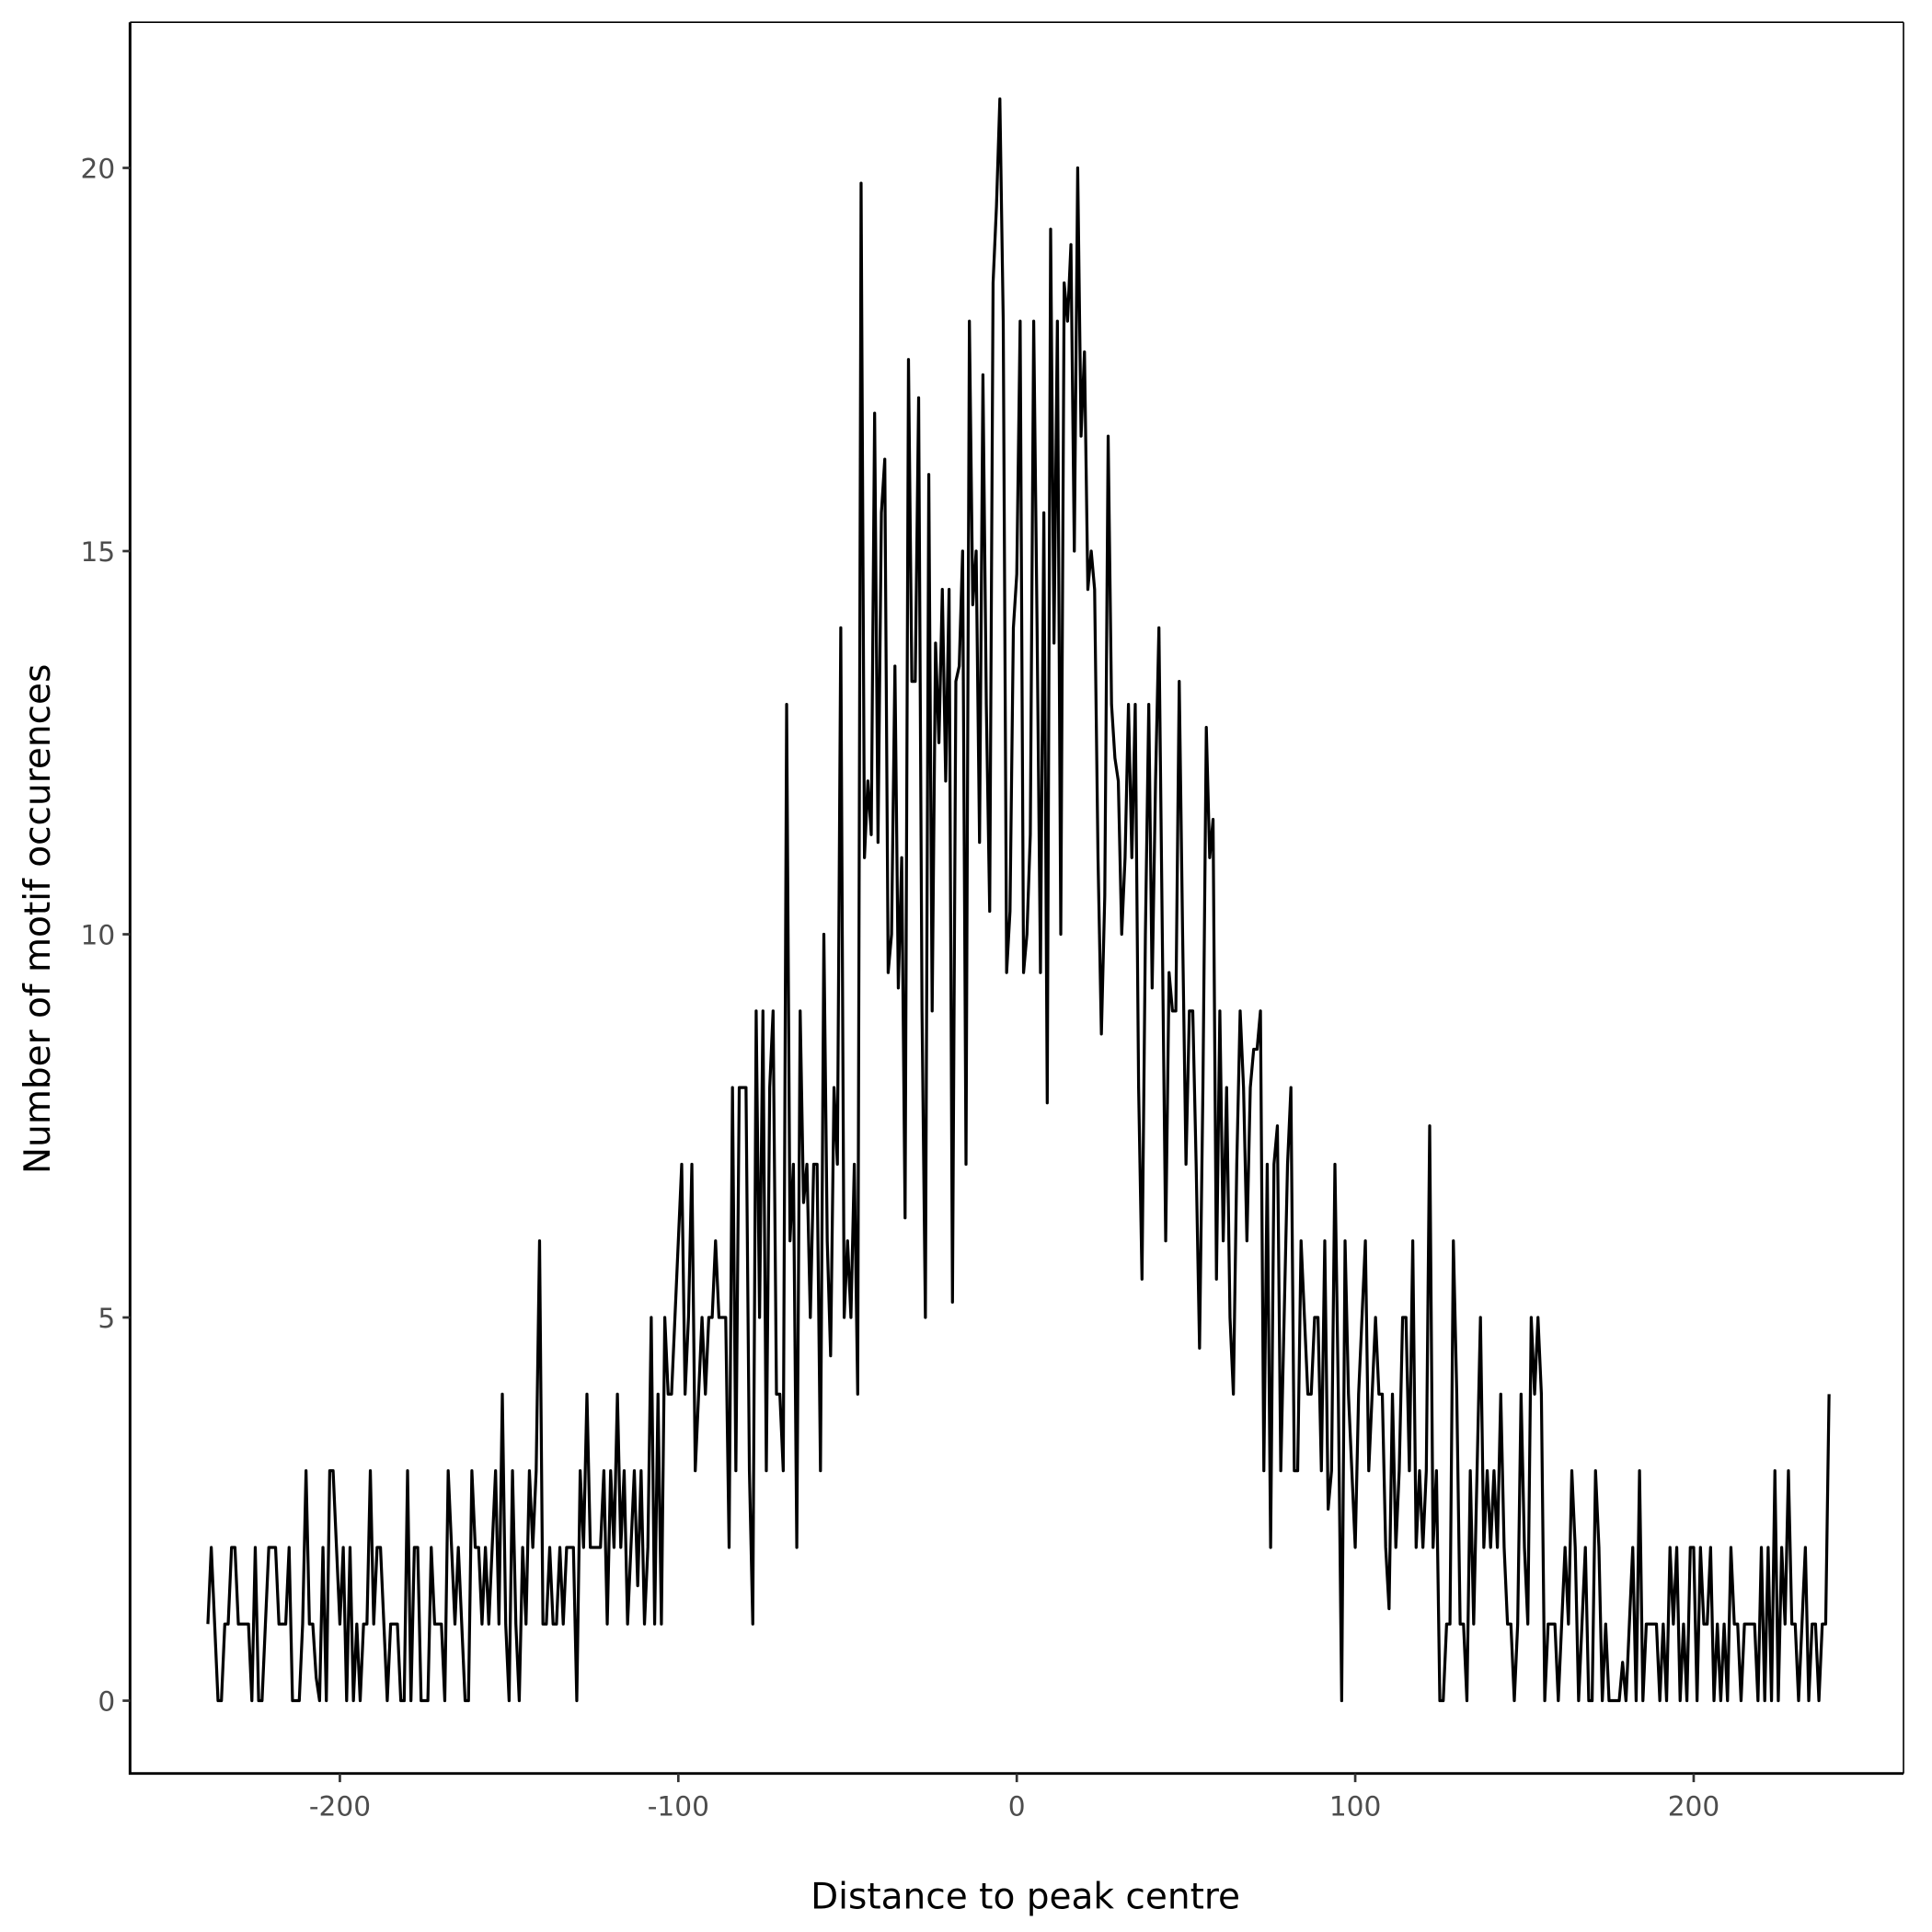 This screenshot has height=1932, width=1932. Describe the element at coordinates (98, 168) in the screenshot. I see `y-tick-label: 20` at that location.